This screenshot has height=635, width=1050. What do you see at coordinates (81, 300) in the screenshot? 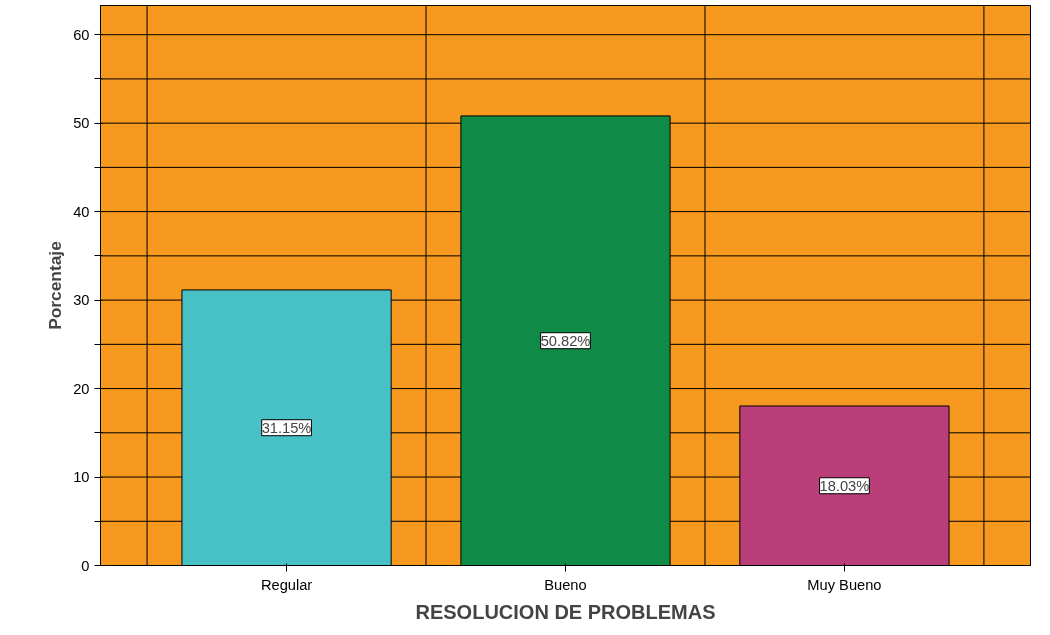
I see `y-tick-label: 30` at bounding box center [81, 300].